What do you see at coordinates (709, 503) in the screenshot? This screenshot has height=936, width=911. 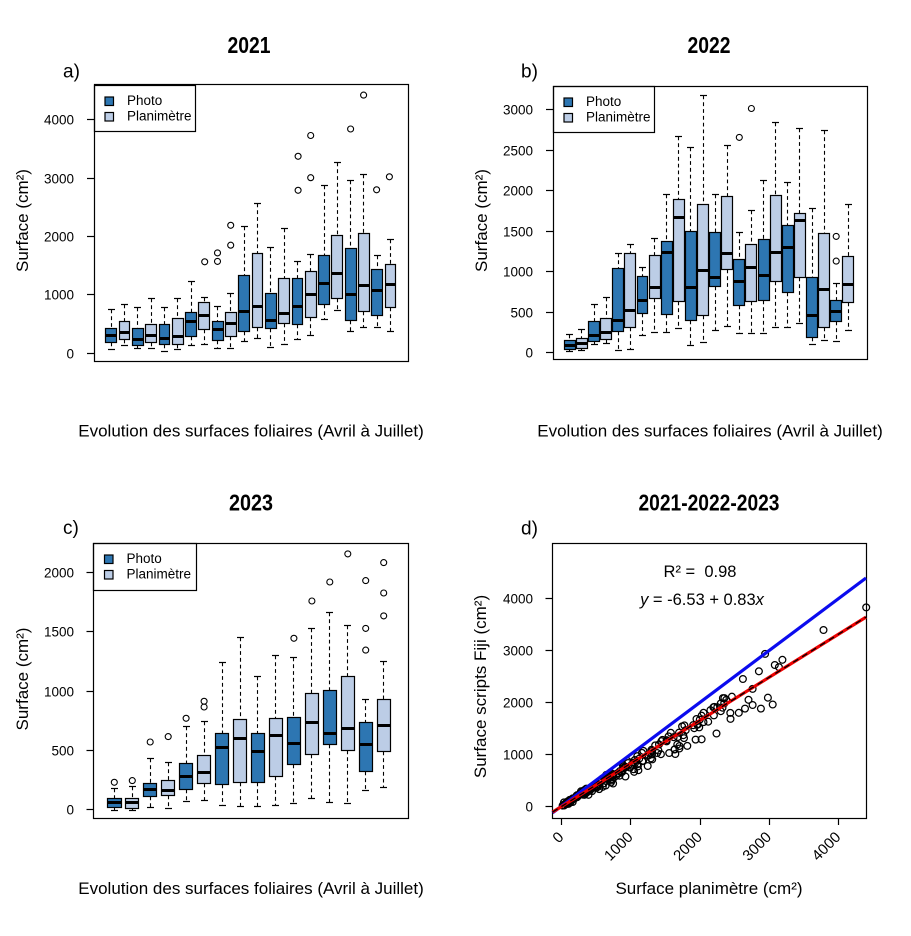 I see `svg-text: 2021-2022-2023` at bounding box center [709, 503].